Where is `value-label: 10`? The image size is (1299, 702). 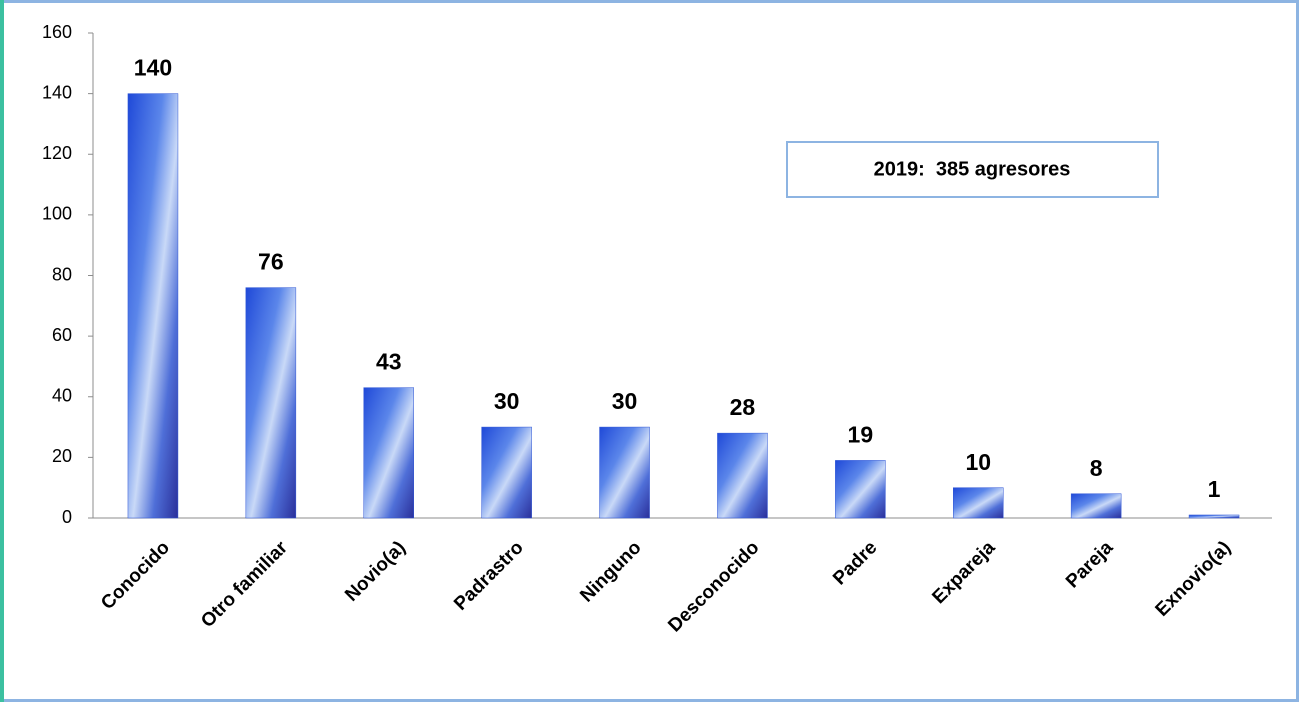
value-label: 10 is located at coordinates (978, 462).